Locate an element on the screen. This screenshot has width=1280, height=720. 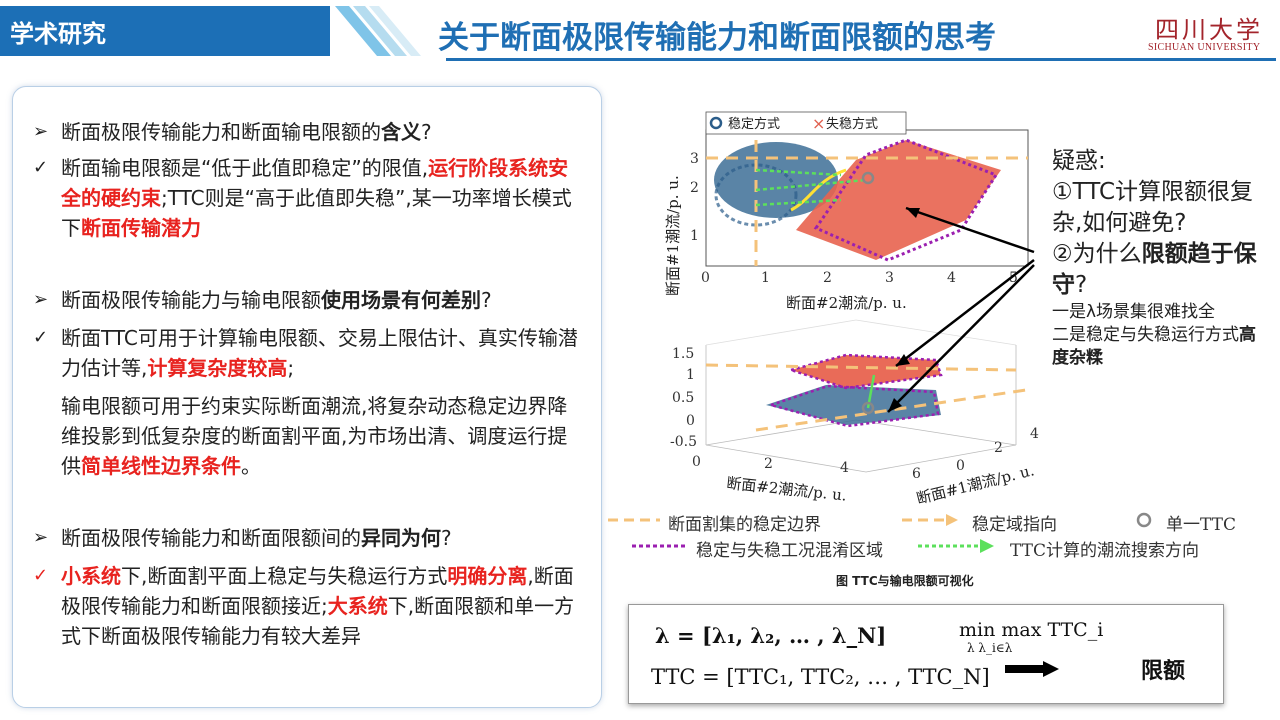
tick-label: 5 is located at coordinates (1013, 278).